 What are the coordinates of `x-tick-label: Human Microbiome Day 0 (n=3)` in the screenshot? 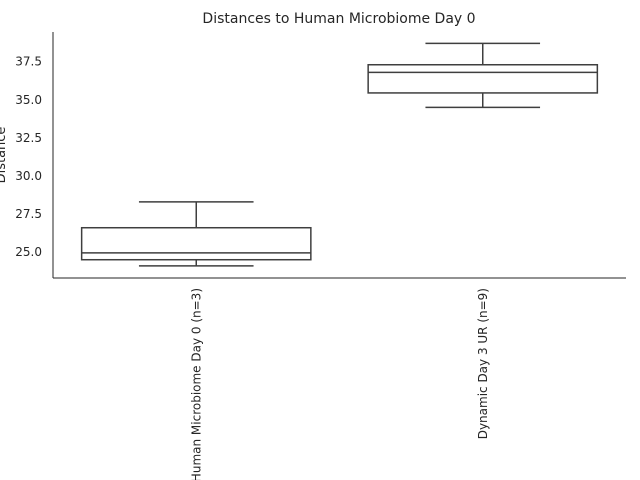 It's located at (196, 384).